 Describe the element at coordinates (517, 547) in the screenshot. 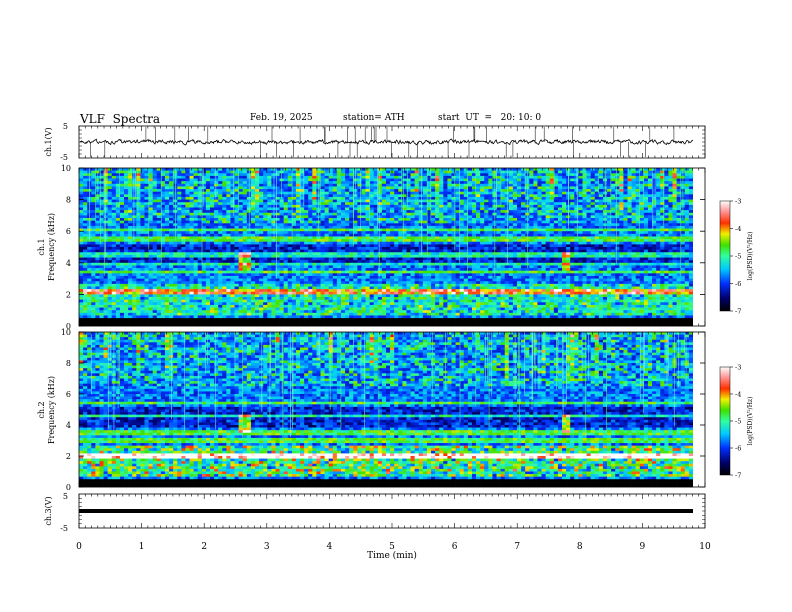

I see `x-tick-label: 7` at that location.